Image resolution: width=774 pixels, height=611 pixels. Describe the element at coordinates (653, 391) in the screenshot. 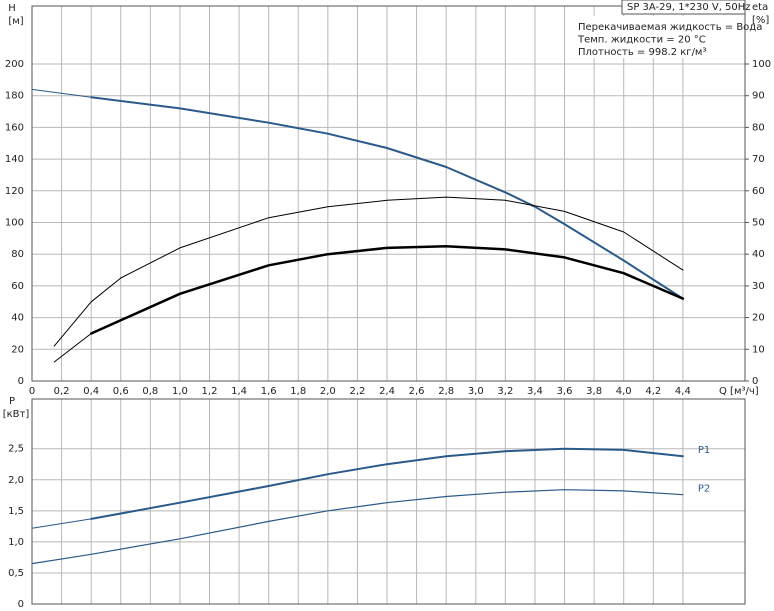

I see `x-tick-label: 4,2` at that location.